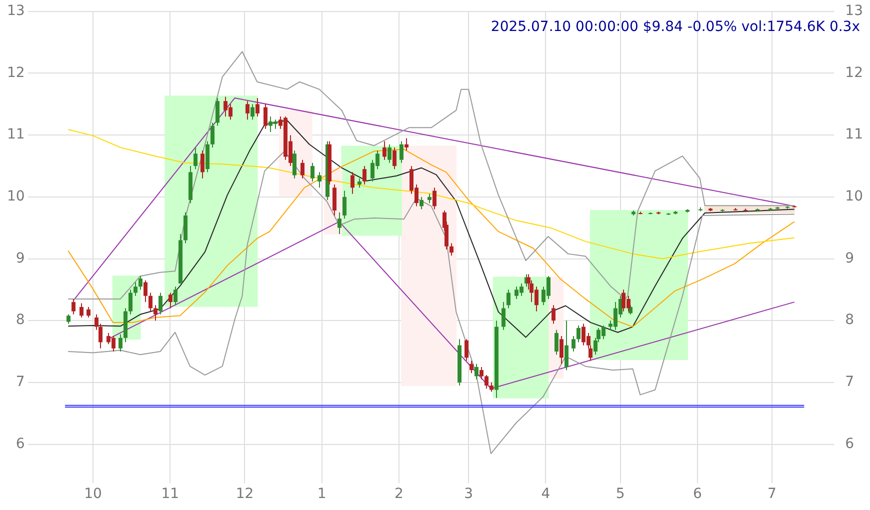  I want to click on x-tick-label: 12, so click(245, 494).